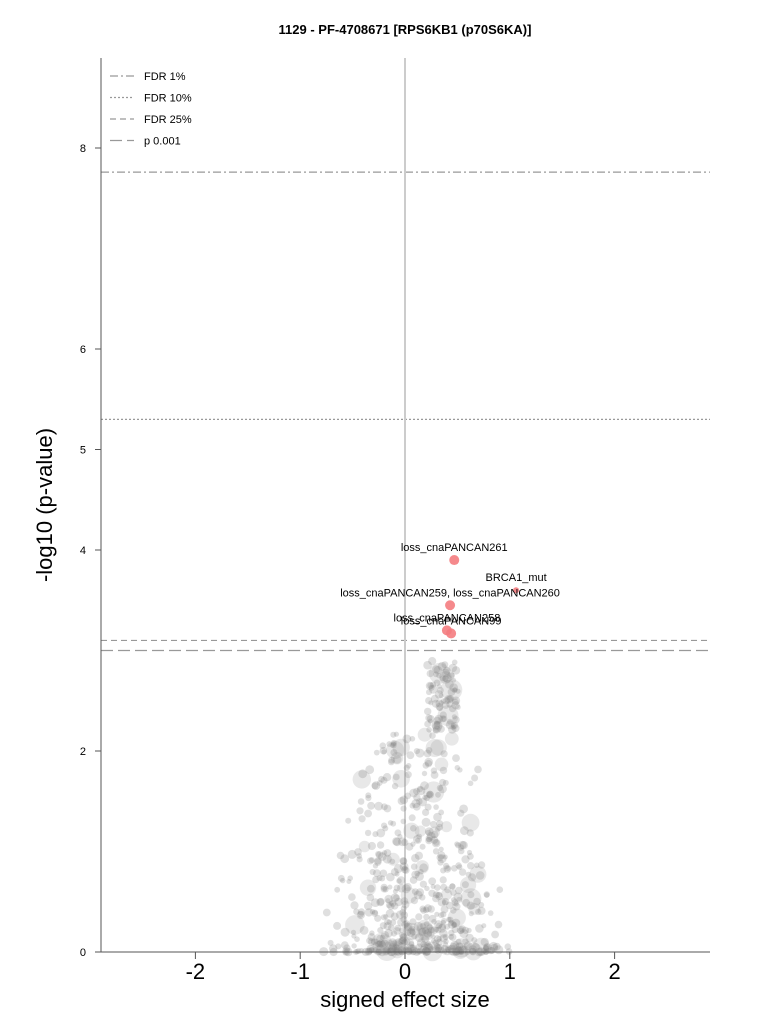  What do you see at coordinates (451, 621) in the screenshot?
I see `point-label: loss_cnaPANCAN99` at bounding box center [451, 621].